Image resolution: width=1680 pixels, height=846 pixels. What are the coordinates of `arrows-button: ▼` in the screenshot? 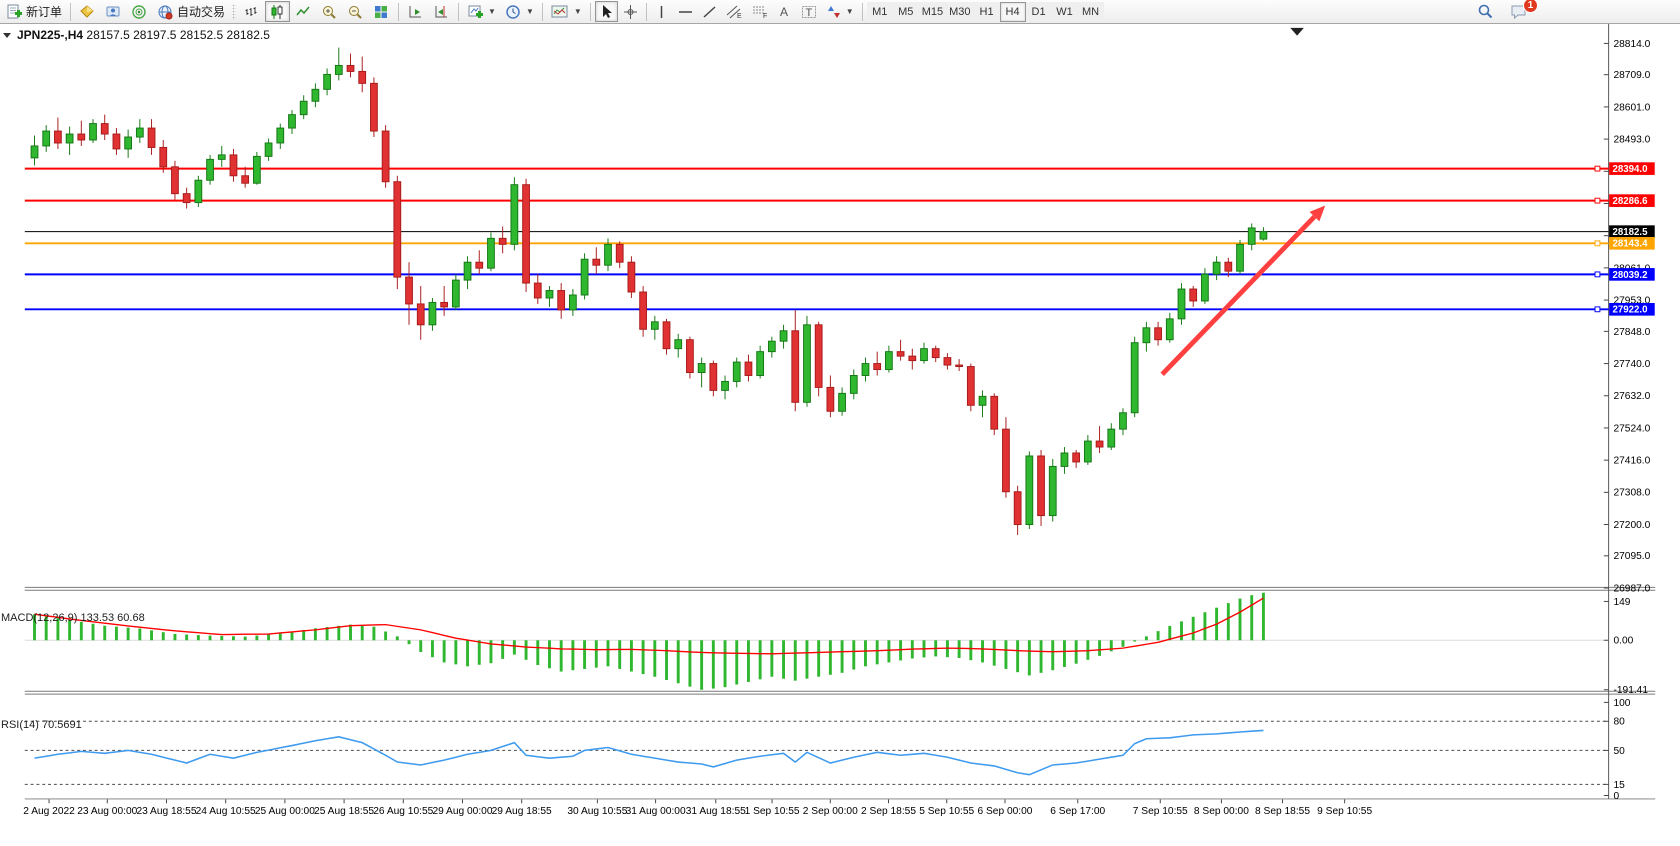 It's located at (840, 11).